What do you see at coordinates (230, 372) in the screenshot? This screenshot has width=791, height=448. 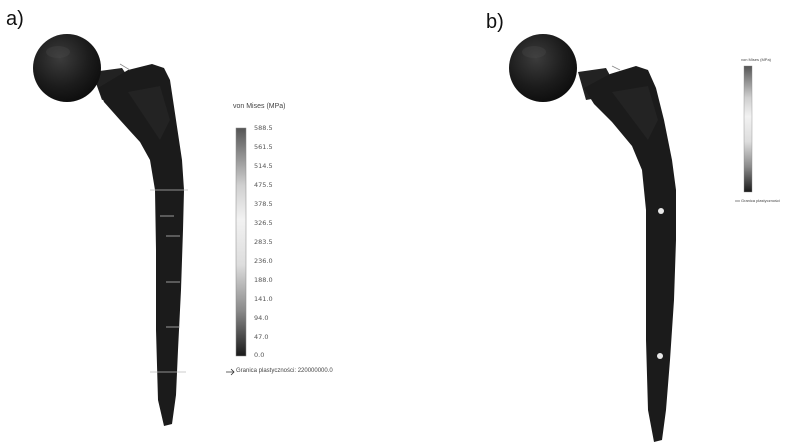 I see `colorbar-a-footer-arrow` at bounding box center [230, 372].